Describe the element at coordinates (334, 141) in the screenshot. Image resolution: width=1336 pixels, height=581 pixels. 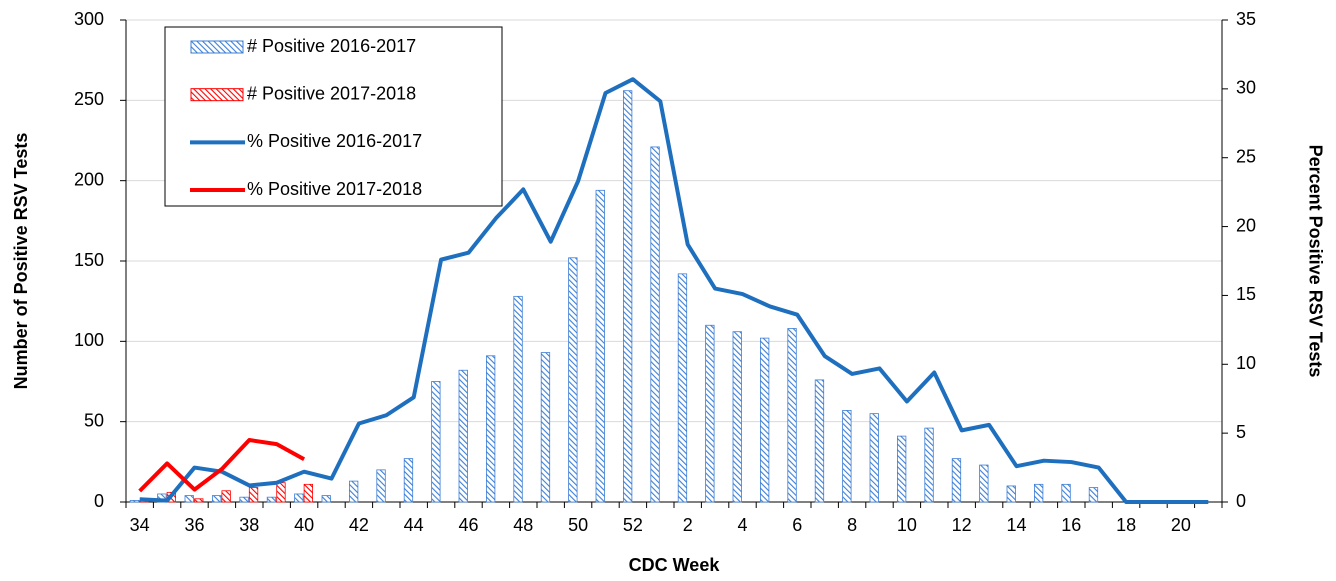
I see `legend-label: % Positive 2016-2017` at that location.